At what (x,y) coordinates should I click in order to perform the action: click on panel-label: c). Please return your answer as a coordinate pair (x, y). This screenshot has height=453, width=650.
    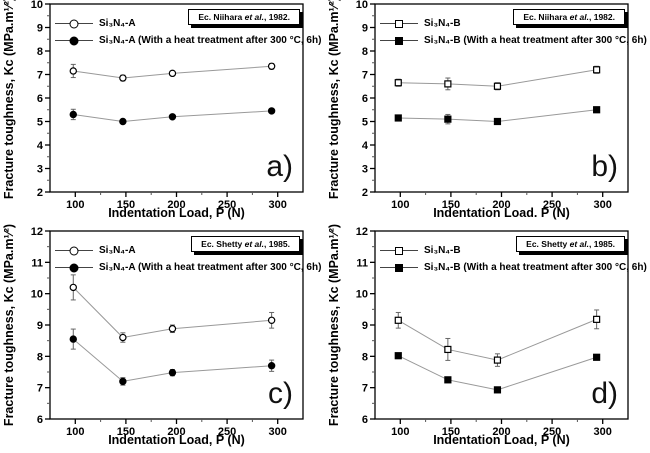
    Looking at the image, I should click on (280, 393).